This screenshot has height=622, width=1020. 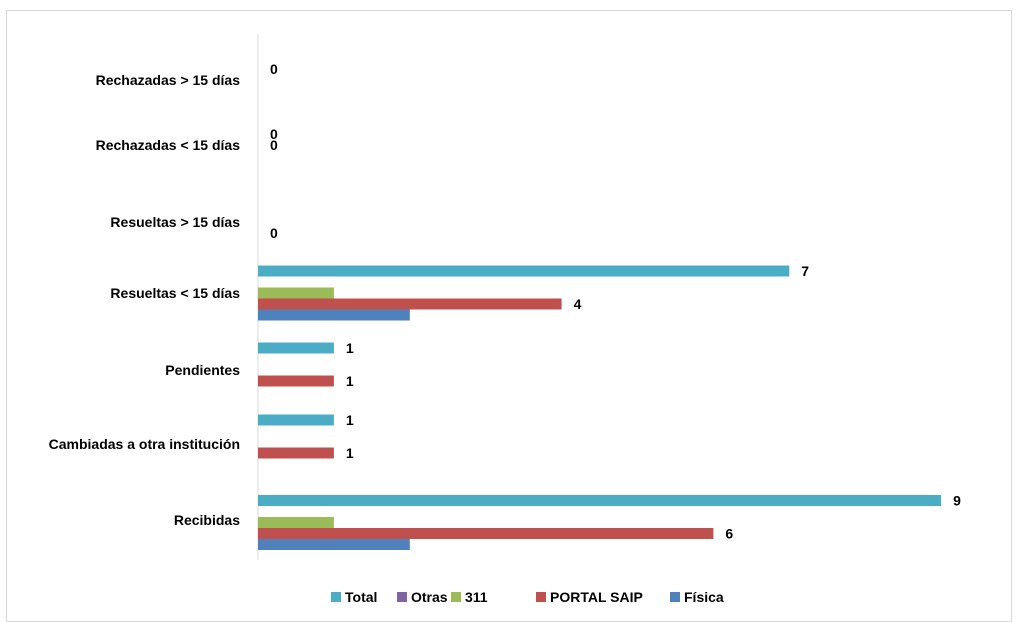 I want to click on legend-label: 311, so click(x=476, y=597).